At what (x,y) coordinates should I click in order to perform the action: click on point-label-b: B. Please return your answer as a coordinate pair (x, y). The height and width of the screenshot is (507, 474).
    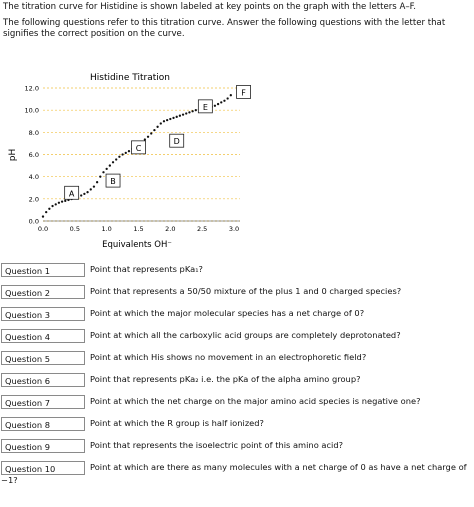
    Looking at the image, I should click on (113, 180).